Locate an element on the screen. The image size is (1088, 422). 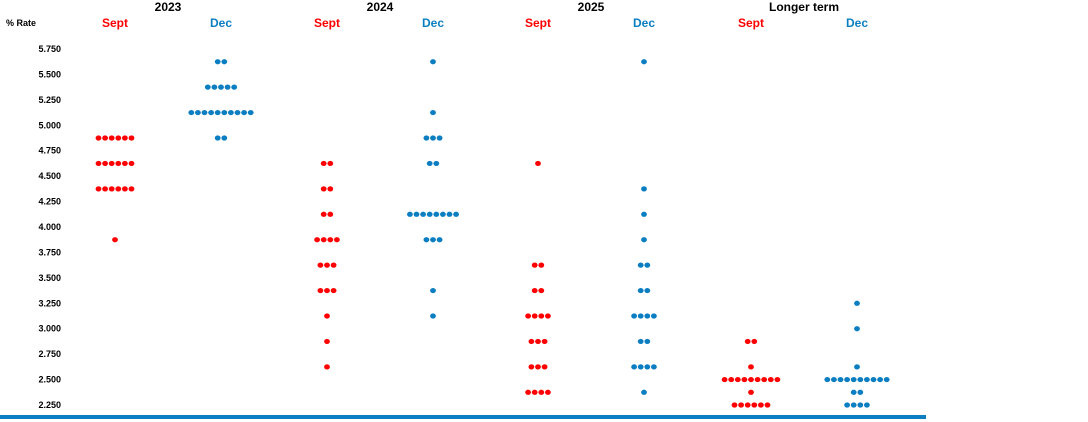
year-header: Longer term is located at coordinates (804, 7).